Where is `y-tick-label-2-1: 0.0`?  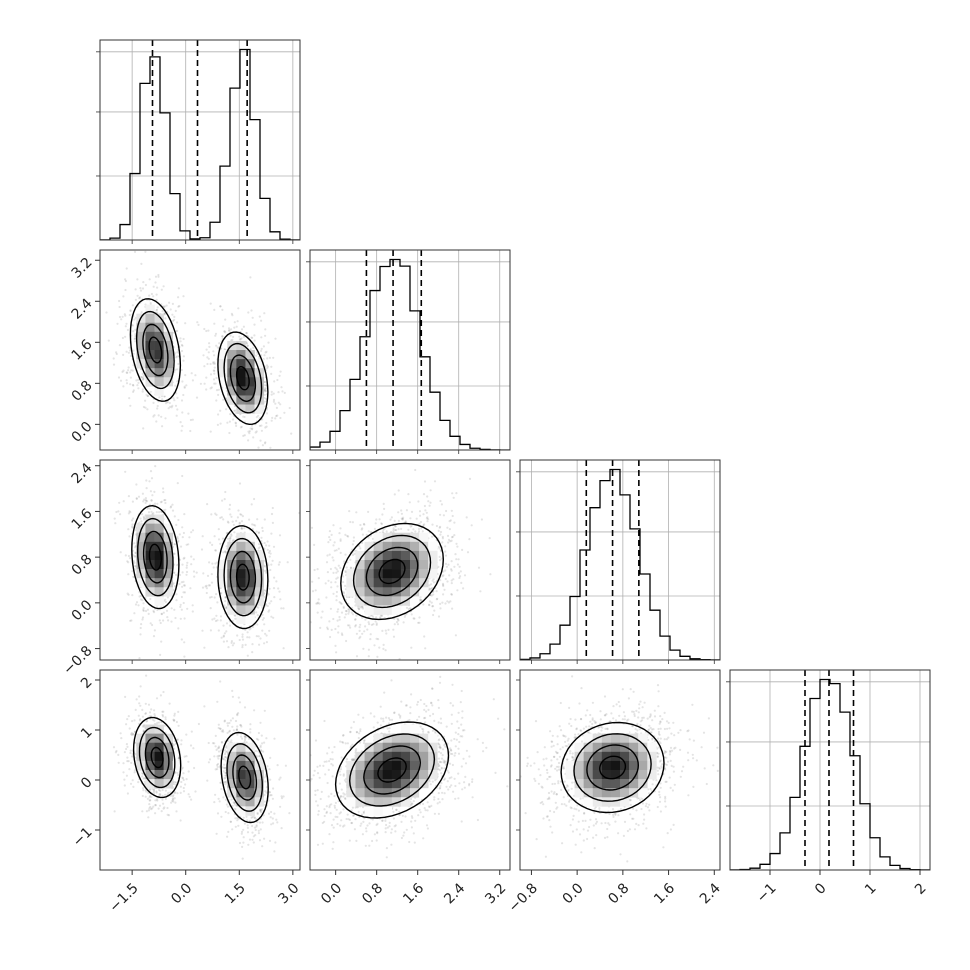
y-tick-label-2-1: 0.0 is located at coordinates (82, 610).